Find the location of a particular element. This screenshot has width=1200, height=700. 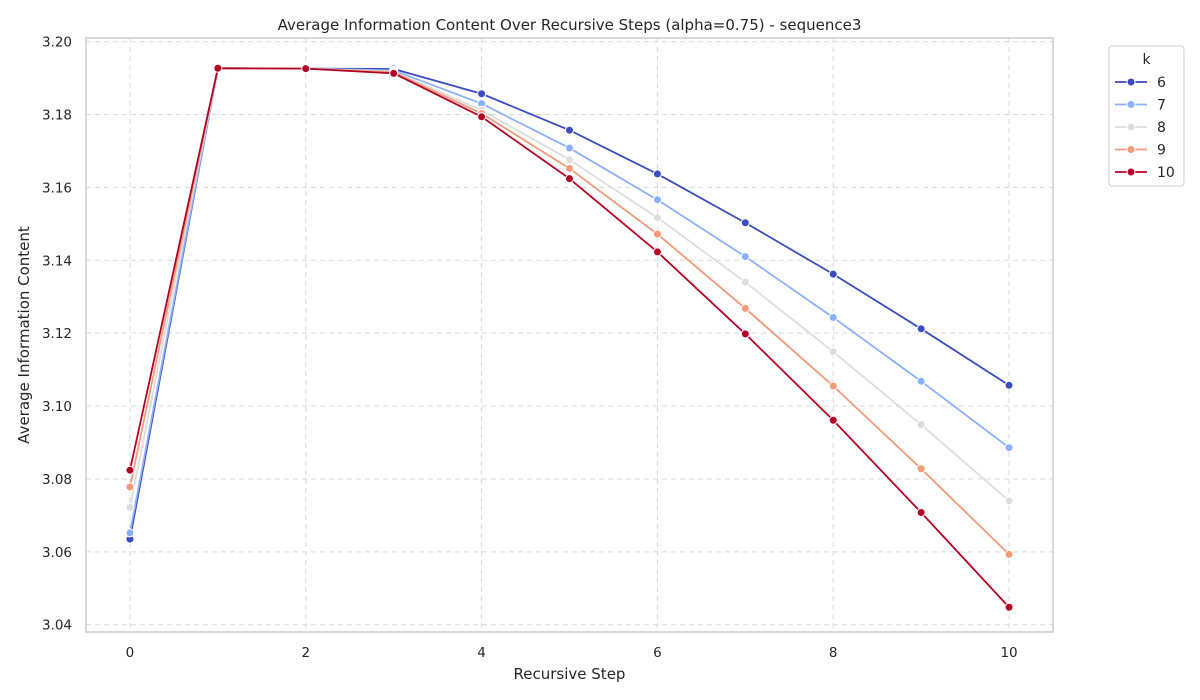

y-tick-label: 3.10 is located at coordinates (57, 407).